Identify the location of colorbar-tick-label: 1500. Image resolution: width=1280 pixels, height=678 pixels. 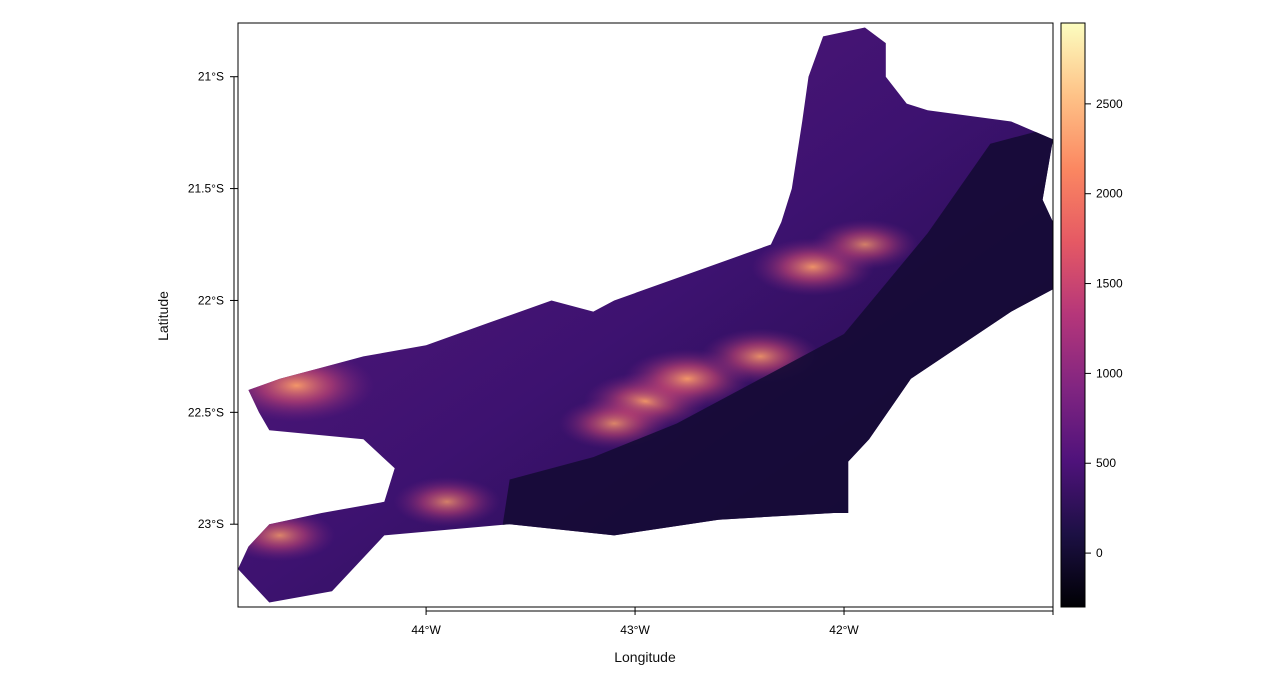
(1109, 284).